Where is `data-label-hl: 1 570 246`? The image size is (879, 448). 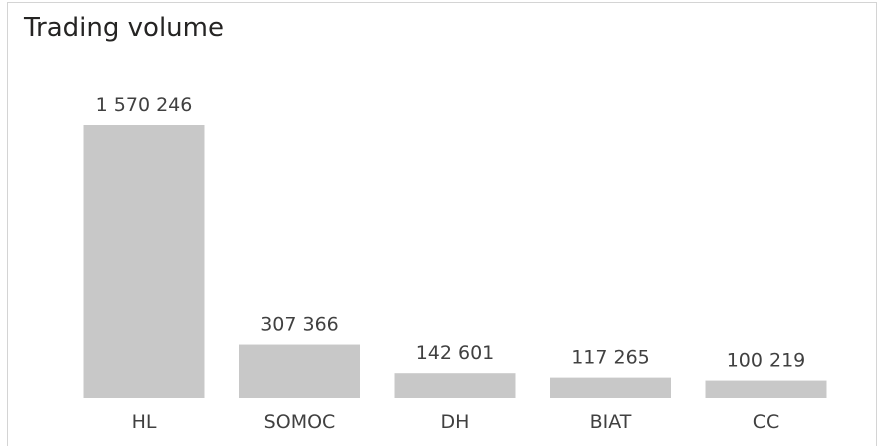 data-label-hl: 1 570 246 is located at coordinates (144, 105).